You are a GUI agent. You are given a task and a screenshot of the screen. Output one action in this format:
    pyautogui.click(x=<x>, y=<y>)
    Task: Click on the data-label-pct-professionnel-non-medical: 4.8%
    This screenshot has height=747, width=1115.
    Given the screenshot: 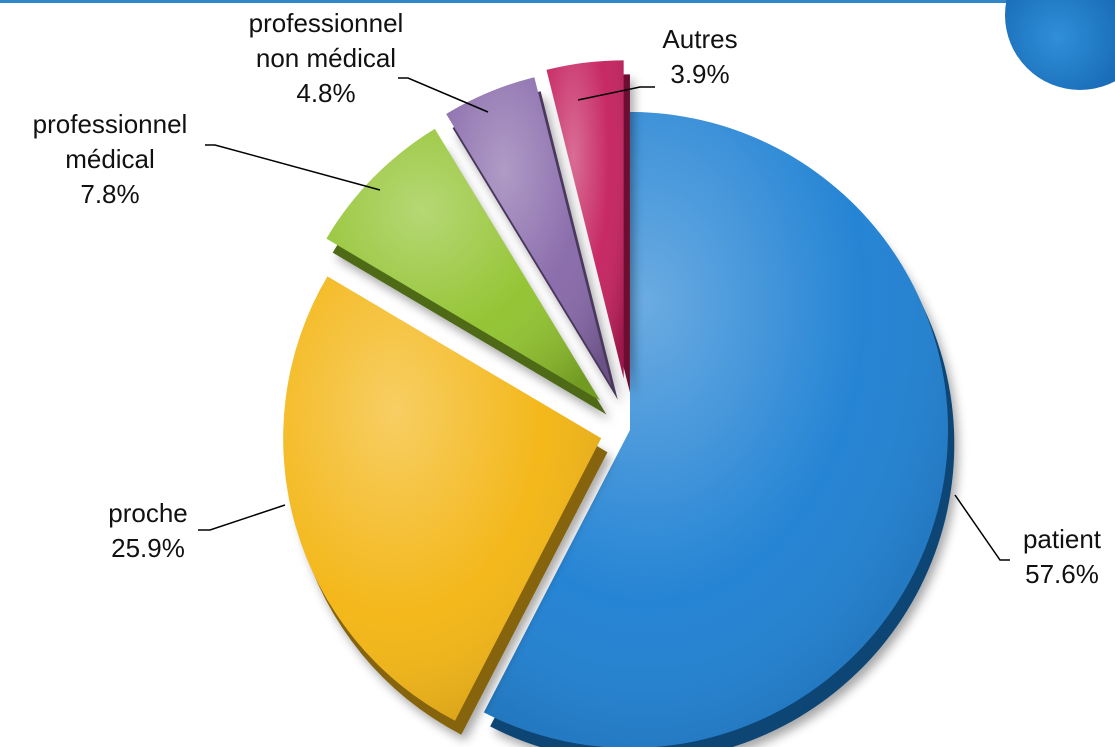 What is the action you would take?
    pyautogui.click(x=325, y=93)
    